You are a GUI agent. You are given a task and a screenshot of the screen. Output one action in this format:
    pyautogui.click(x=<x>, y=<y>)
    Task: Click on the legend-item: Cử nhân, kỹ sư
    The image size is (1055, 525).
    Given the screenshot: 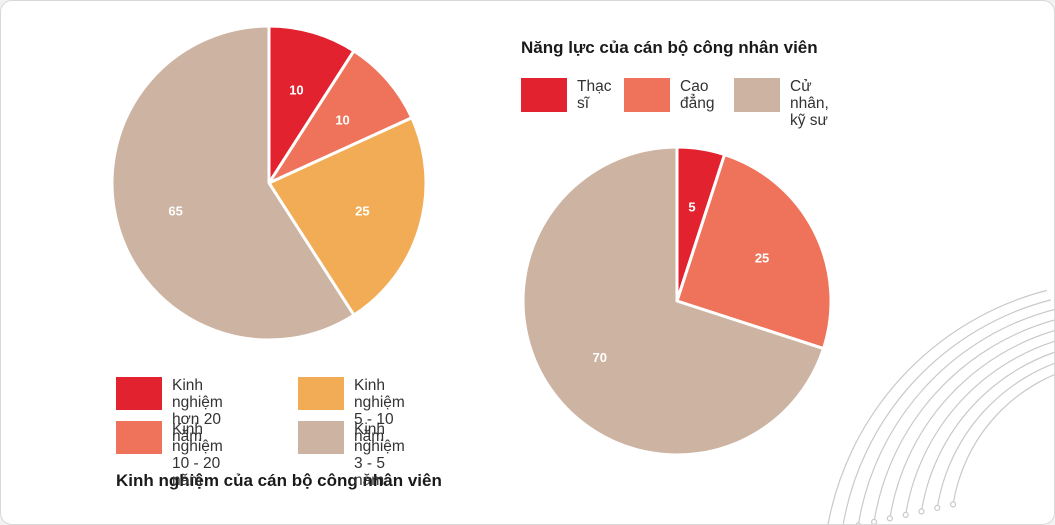 What is the action you would take?
    pyautogui.click(x=781, y=103)
    